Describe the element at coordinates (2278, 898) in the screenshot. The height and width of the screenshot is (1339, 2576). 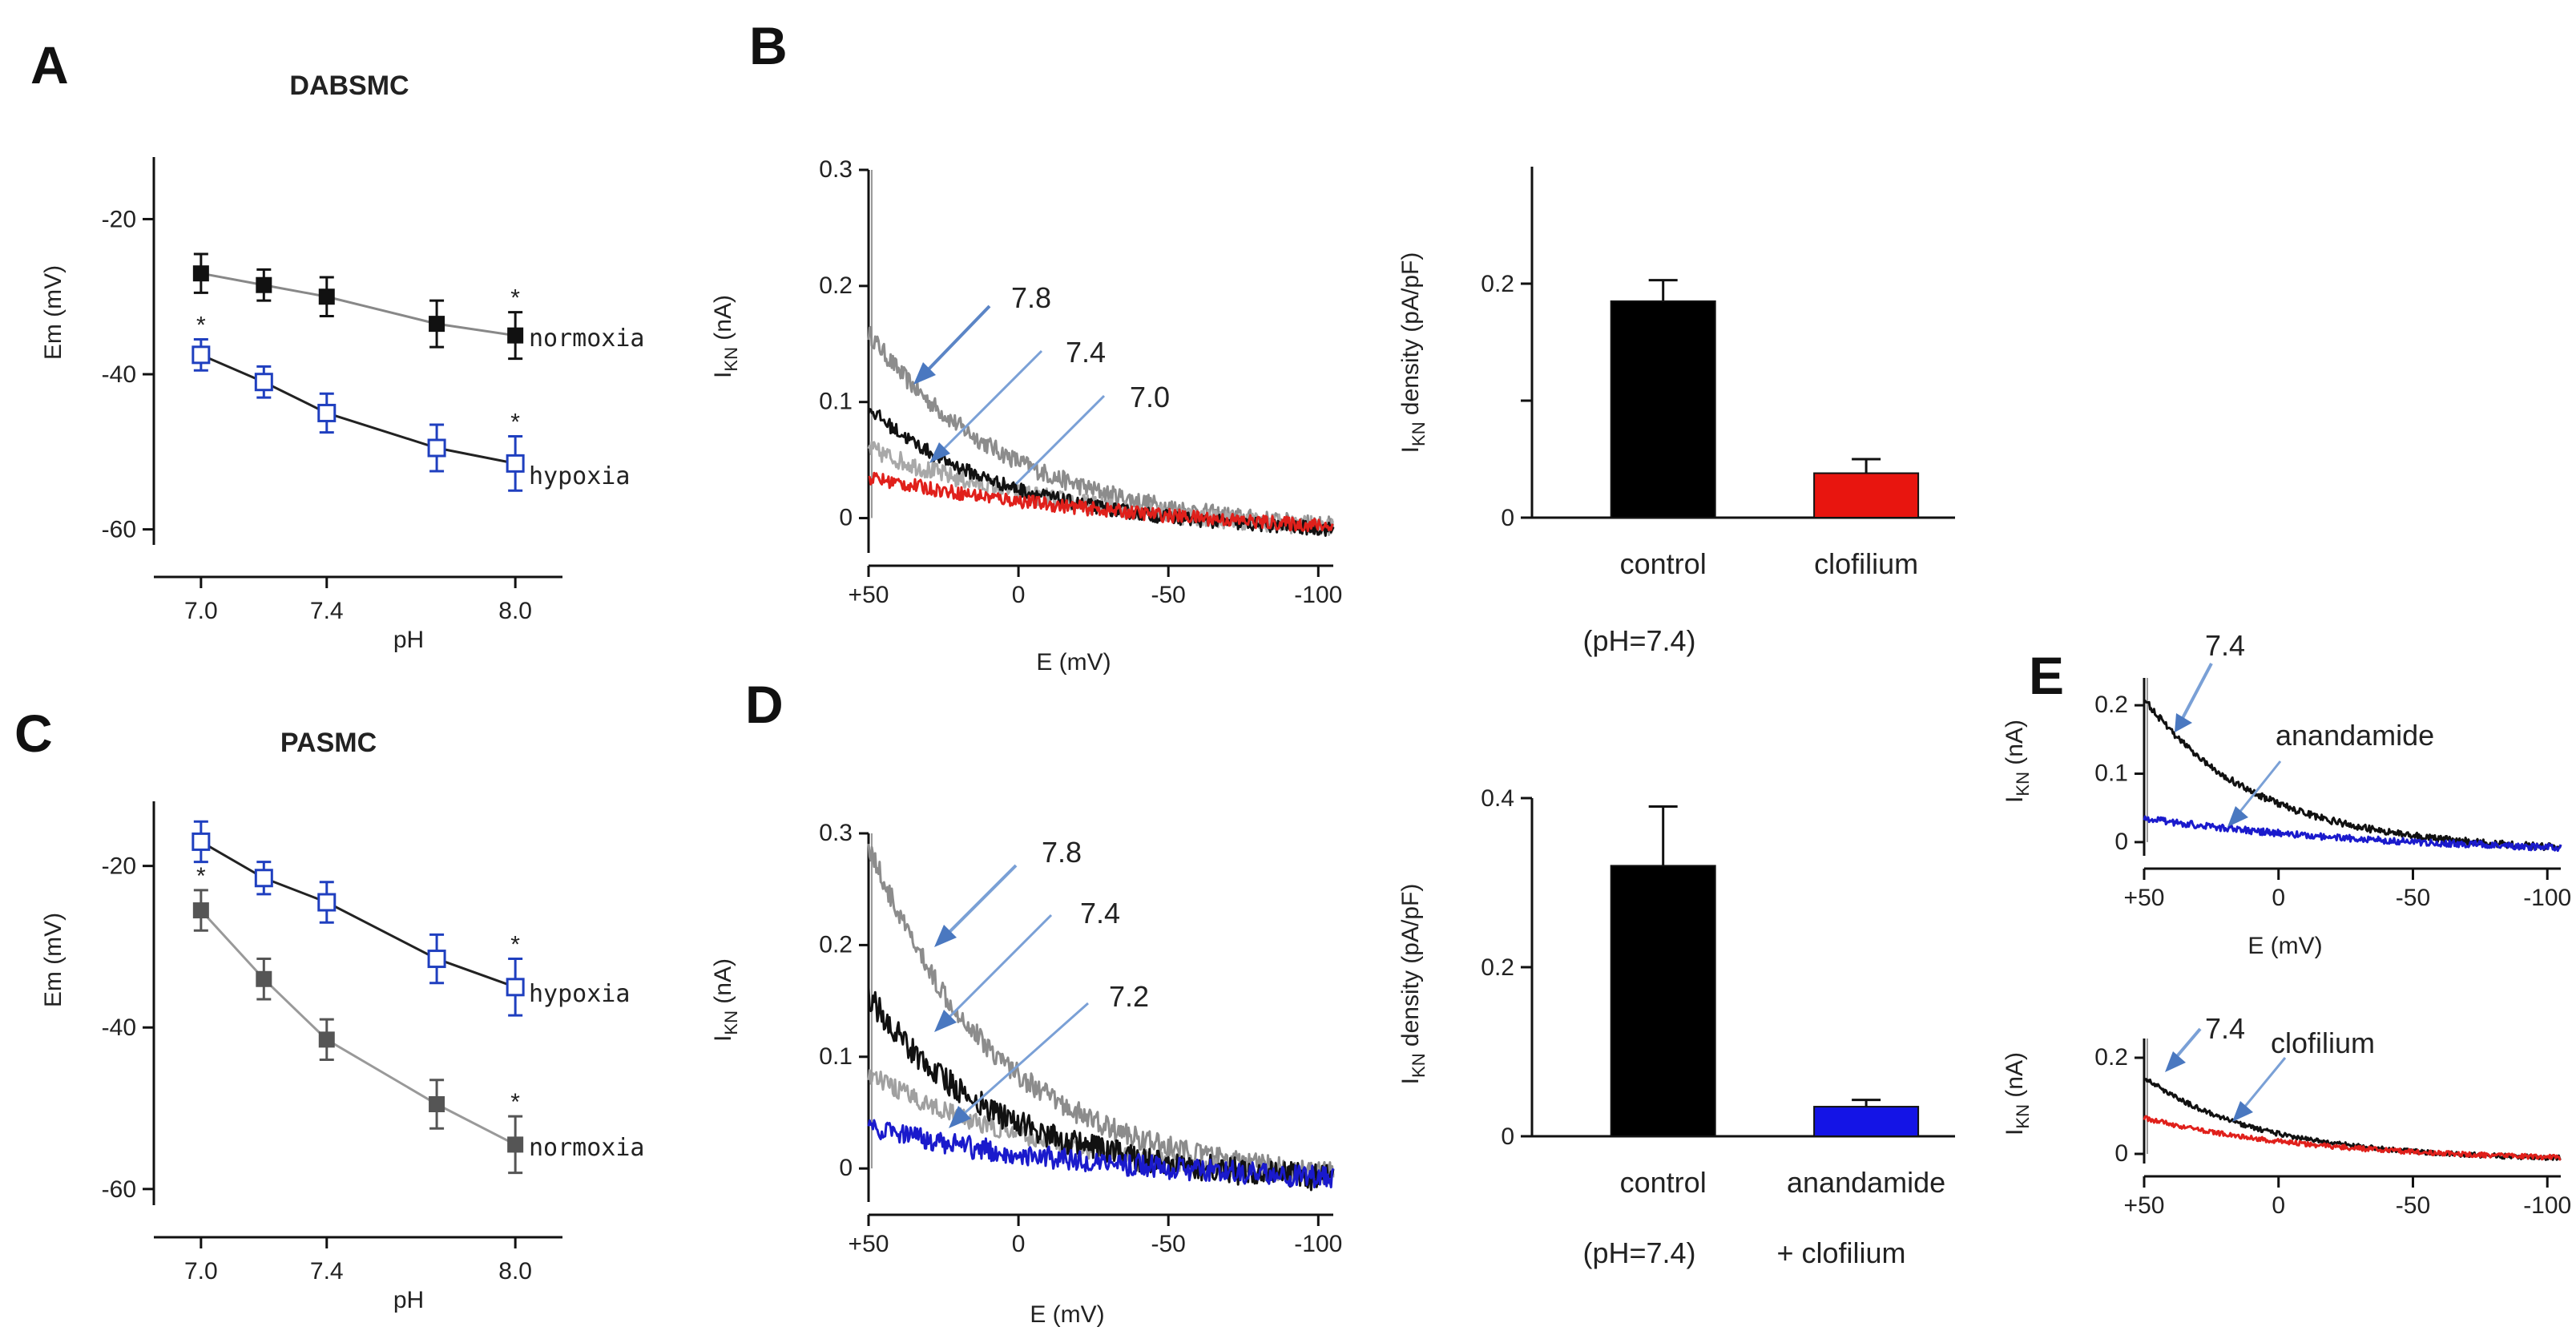
I see `panel-e-top-x-tick-label: 0` at that location.